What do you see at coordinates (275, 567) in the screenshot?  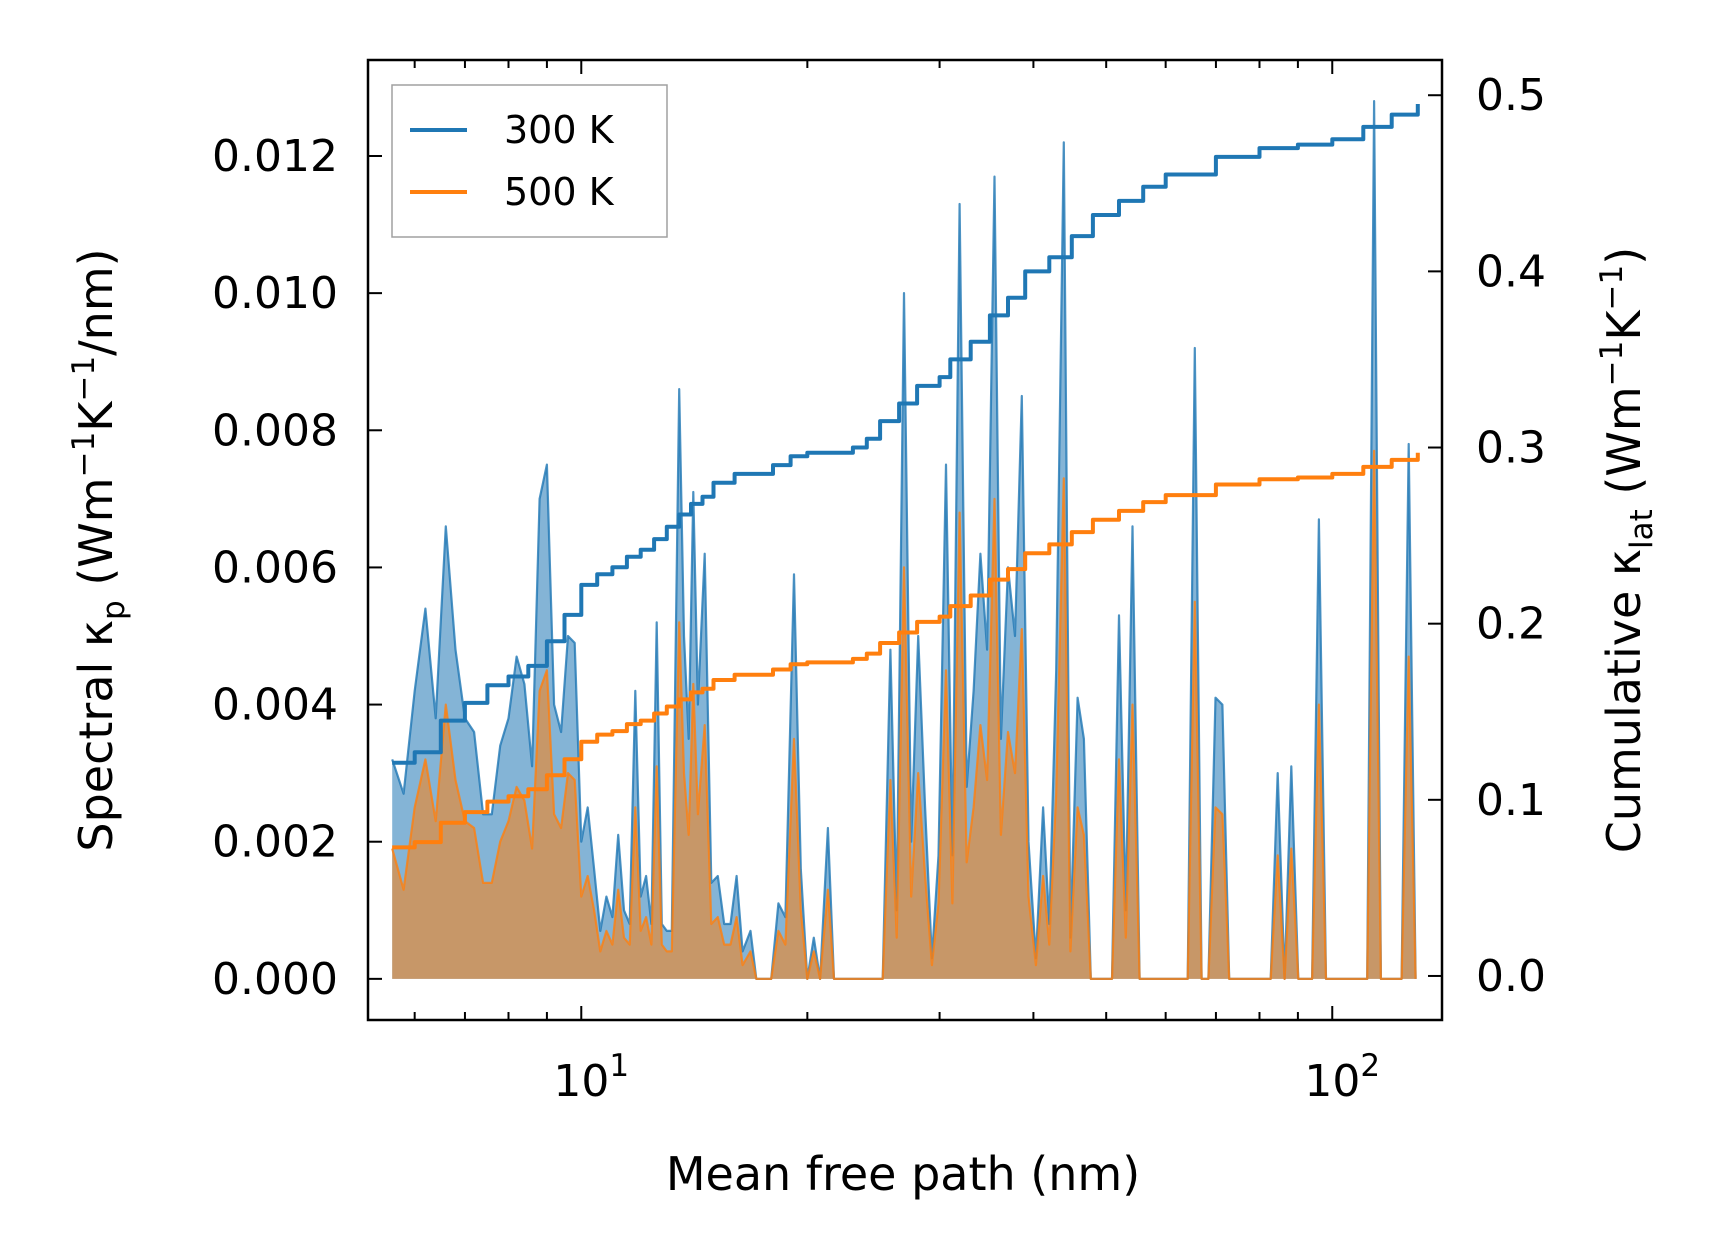 I see `y-left-tick-label: 0.006` at bounding box center [275, 567].